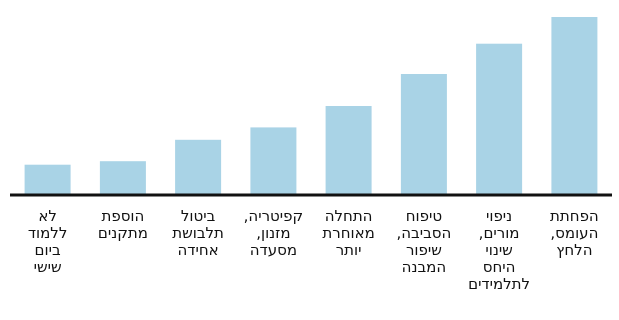 This screenshot has height=320, width=619. Describe the element at coordinates (348, 233) in the screenshot. I see `category-label-4: התחלה מאוחרת יותר` at that location.